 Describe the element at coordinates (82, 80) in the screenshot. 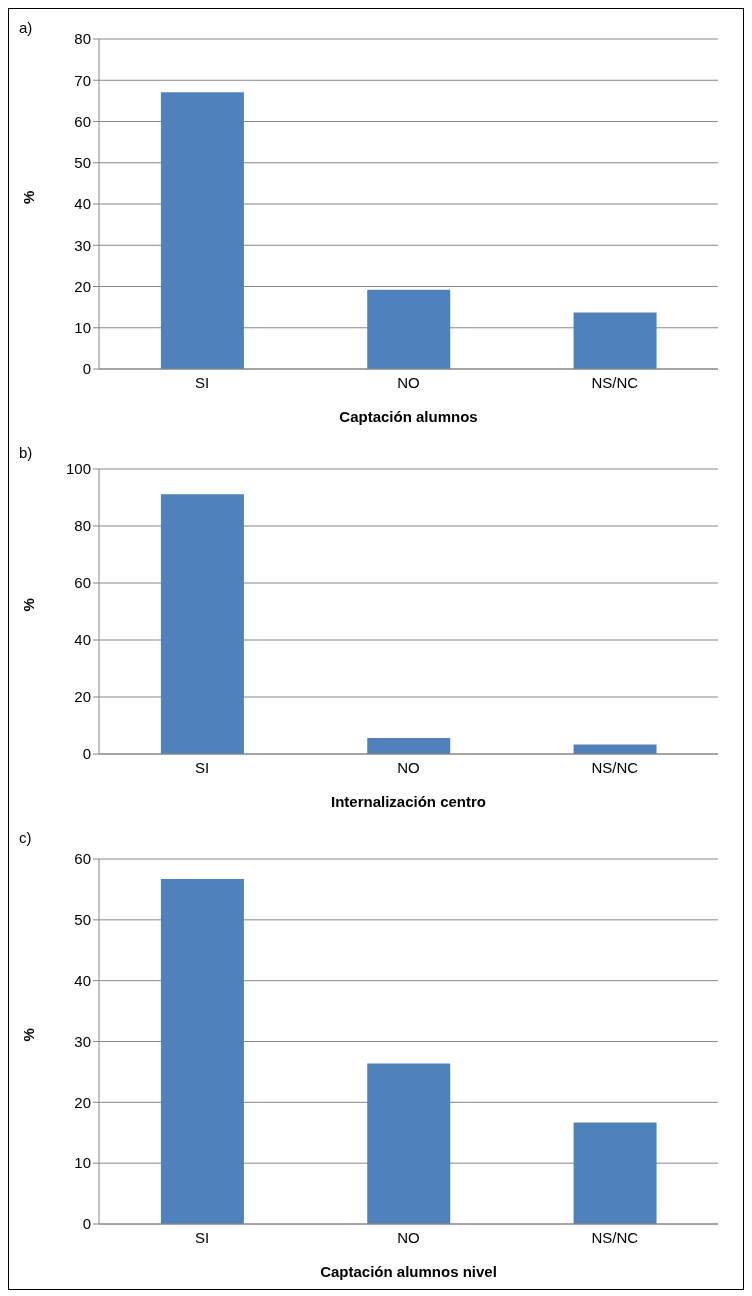

I see `y-tick-label: 70` at that location.